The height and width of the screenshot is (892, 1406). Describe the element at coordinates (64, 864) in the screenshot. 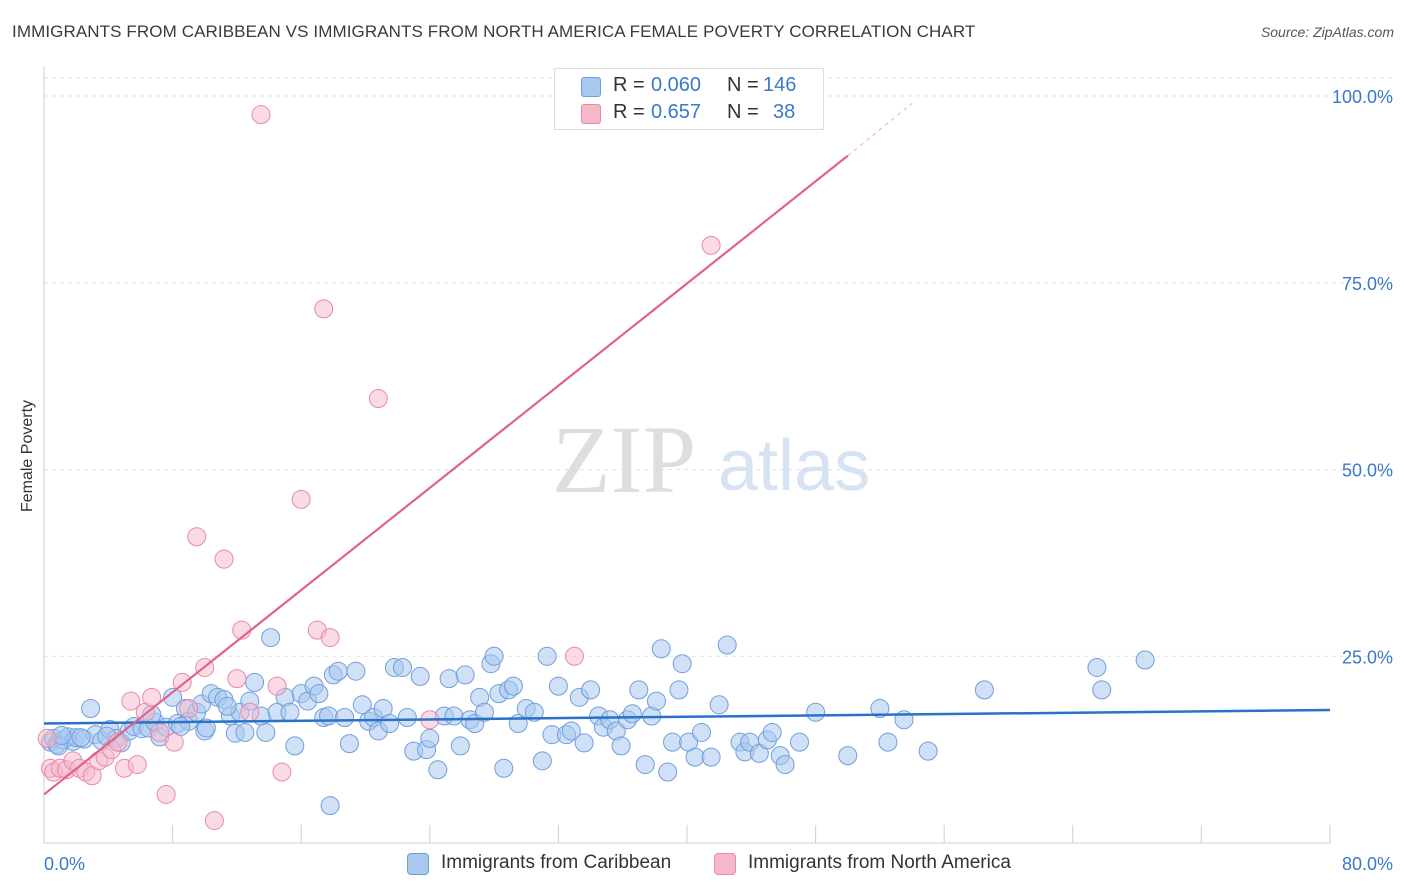

I see `x-tick-label: 0.0%` at that location.